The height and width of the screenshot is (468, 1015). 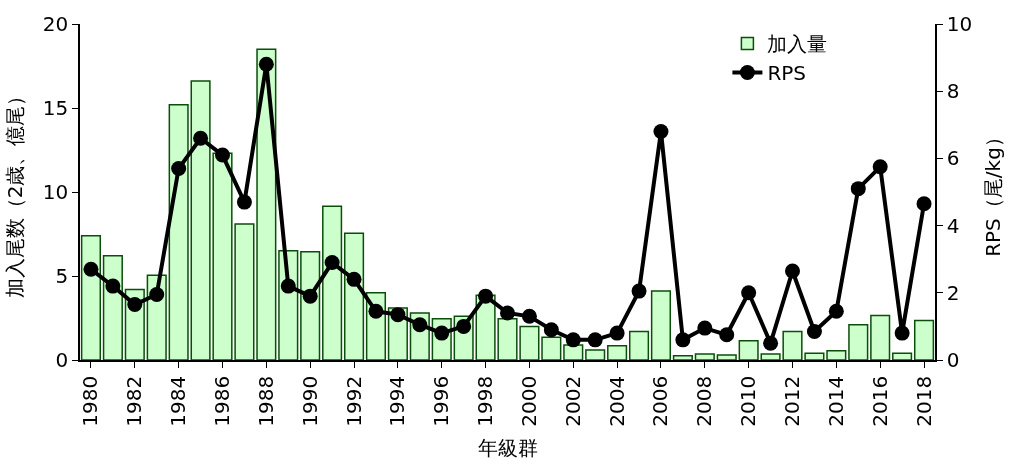 I want to click on y-tick-label: 0, so click(x=62, y=360).